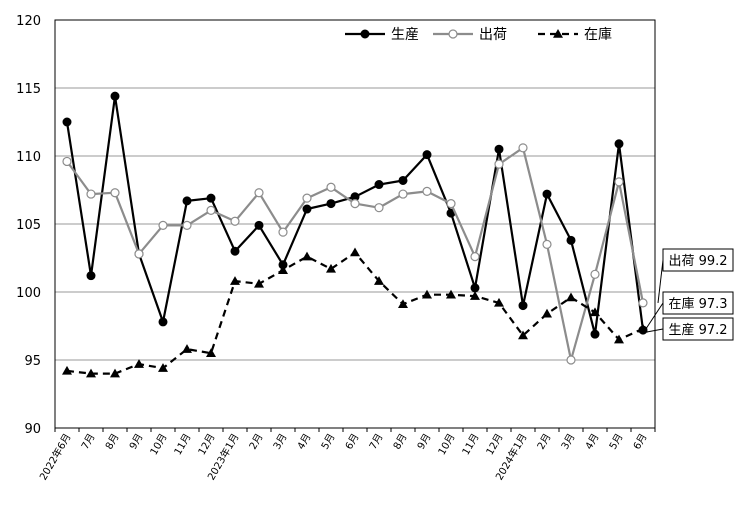 The image size is (740, 505). Describe the element at coordinates (28, 225) in the screenshot. I see `y-tick-label: 105` at that location.